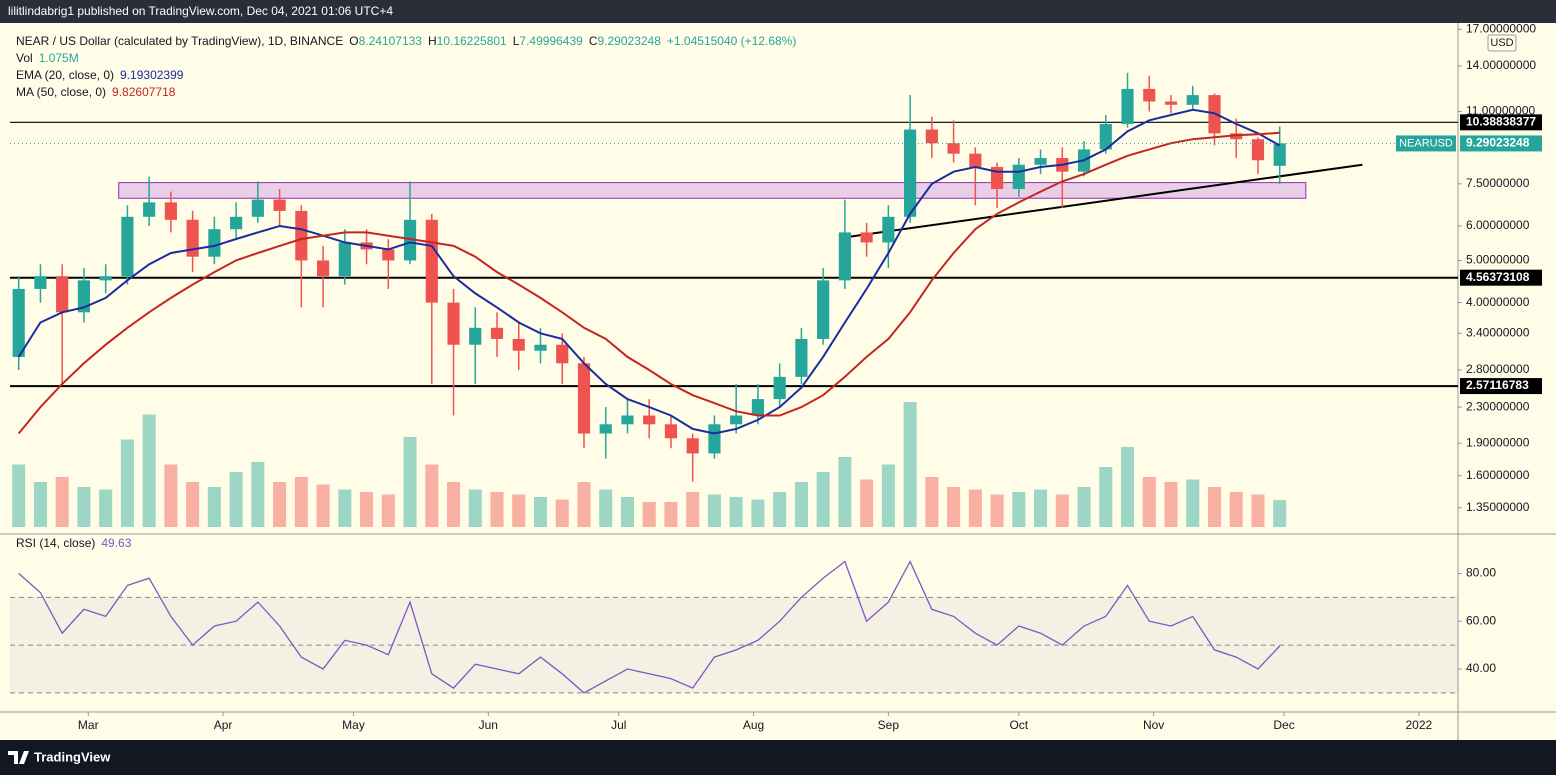 The image size is (1556, 780). Describe the element at coordinates (1153, 725) in the screenshot. I see `x-tick-label: Nov` at that location.